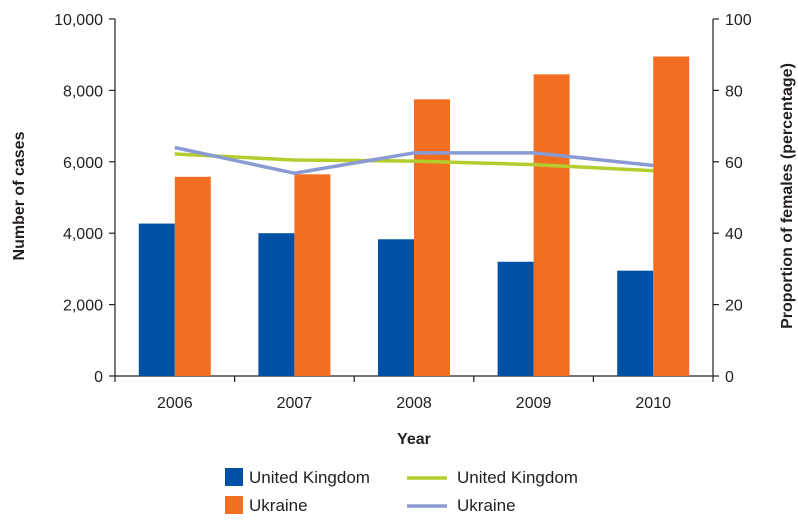 The image size is (798, 521). I want to click on x-axis-title: Year, so click(414, 439).